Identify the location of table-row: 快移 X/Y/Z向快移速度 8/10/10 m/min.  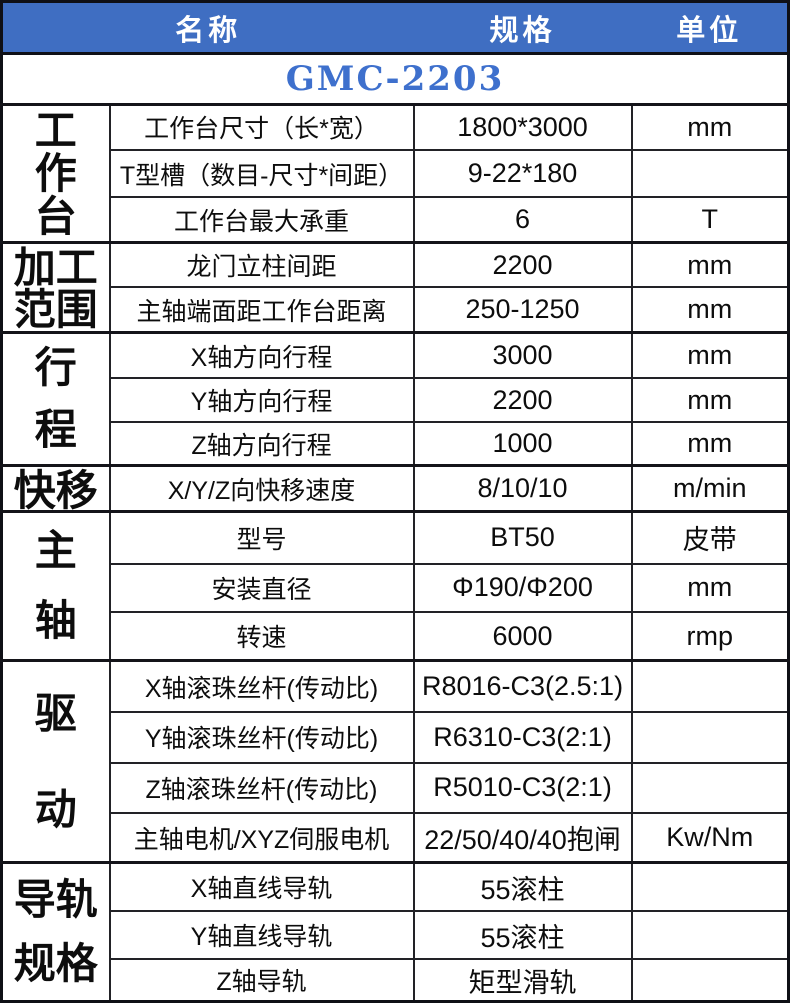
(395, 489).